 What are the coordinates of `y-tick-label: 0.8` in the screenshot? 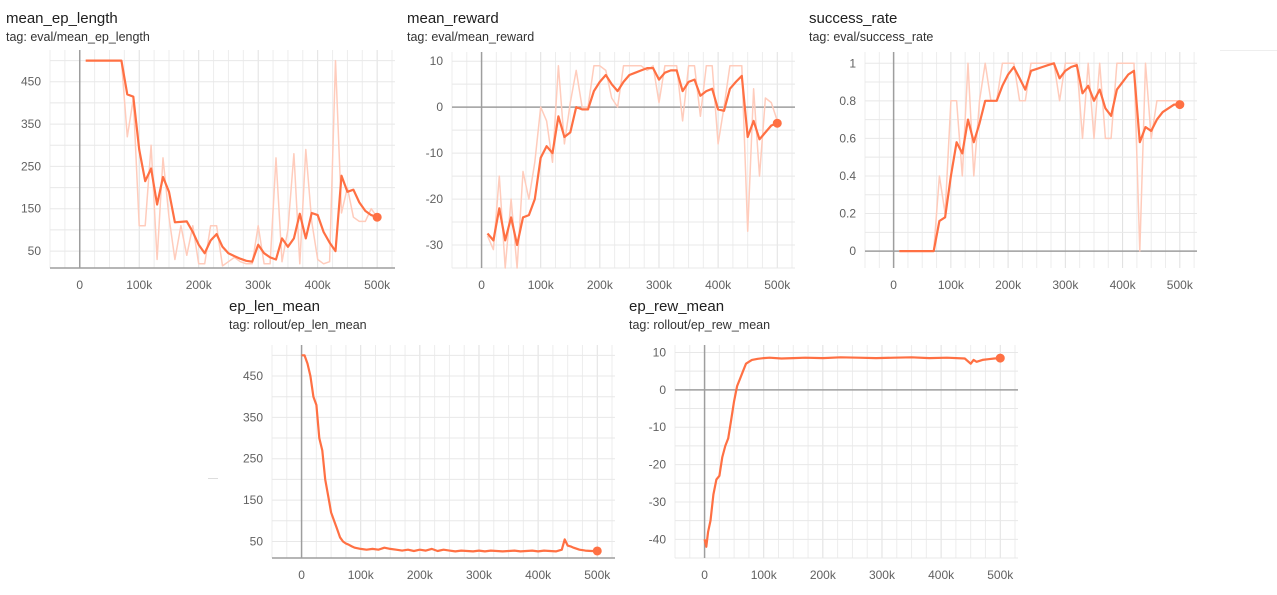 It's located at (847, 101).